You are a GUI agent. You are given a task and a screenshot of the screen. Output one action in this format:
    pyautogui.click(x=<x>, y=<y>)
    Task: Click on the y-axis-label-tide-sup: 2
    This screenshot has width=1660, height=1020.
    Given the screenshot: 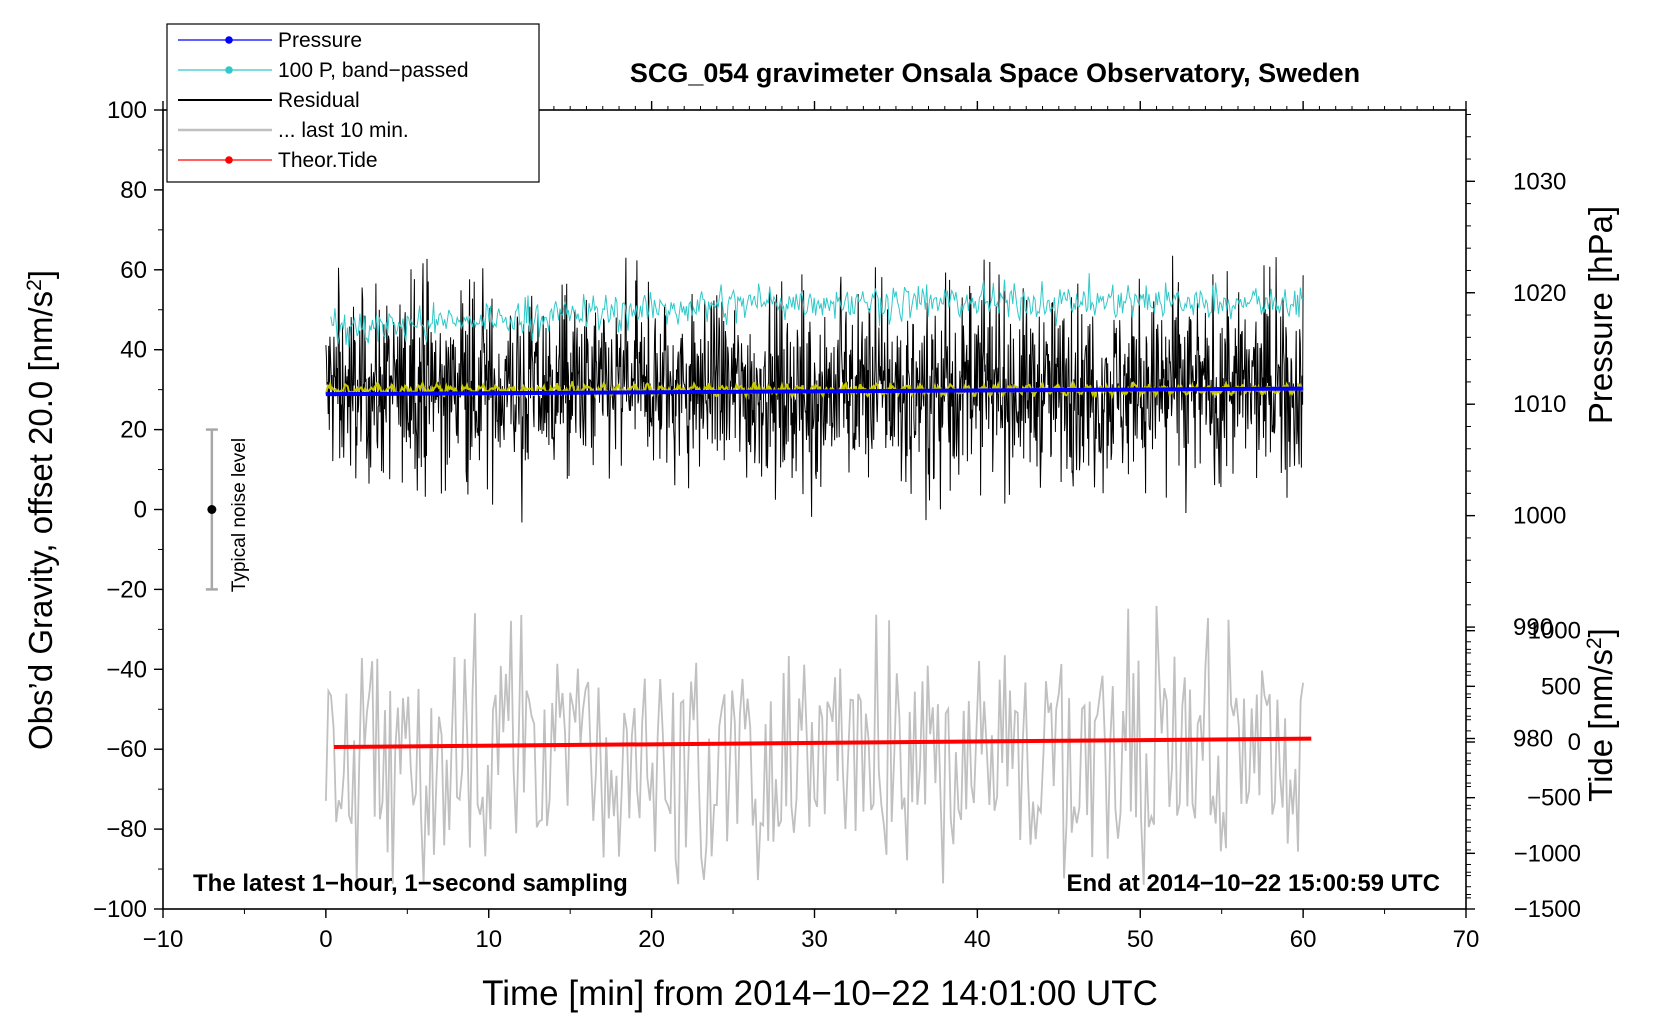 What is the action you would take?
    pyautogui.click(x=1594, y=643)
    